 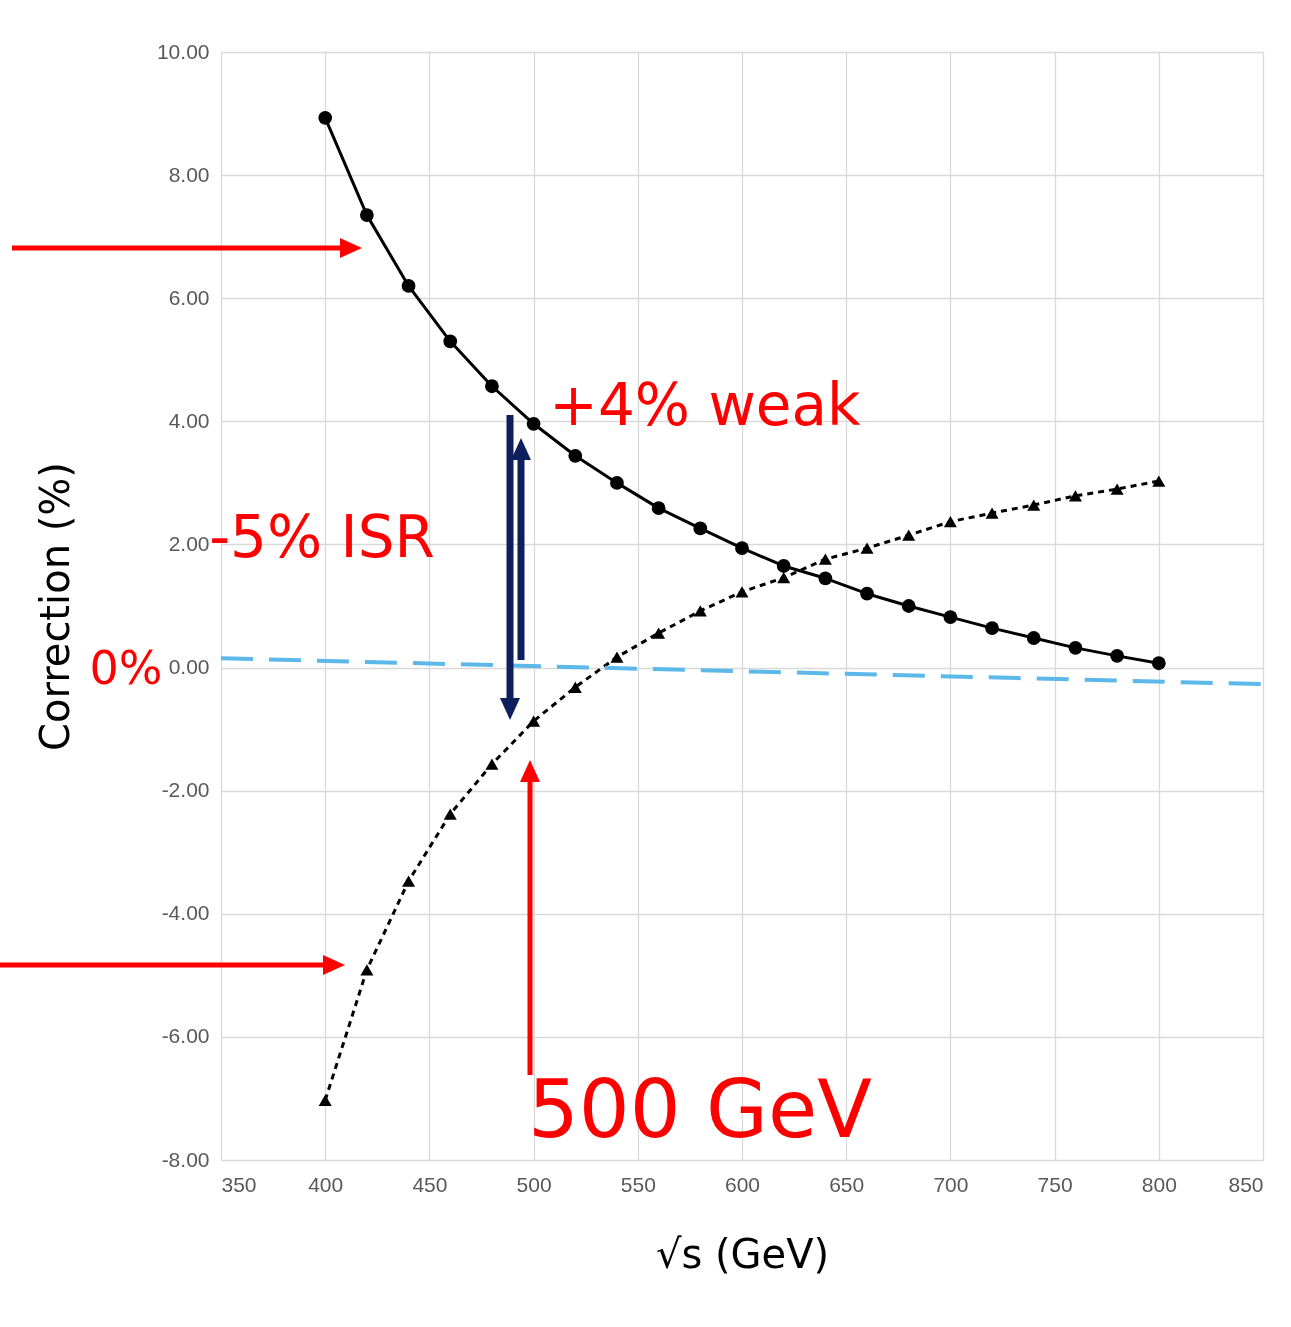 What do you see at coordinates (326, 1184) in the screenshot?
I see `x-tick-label: 400` at bounding box center [326, 1184].